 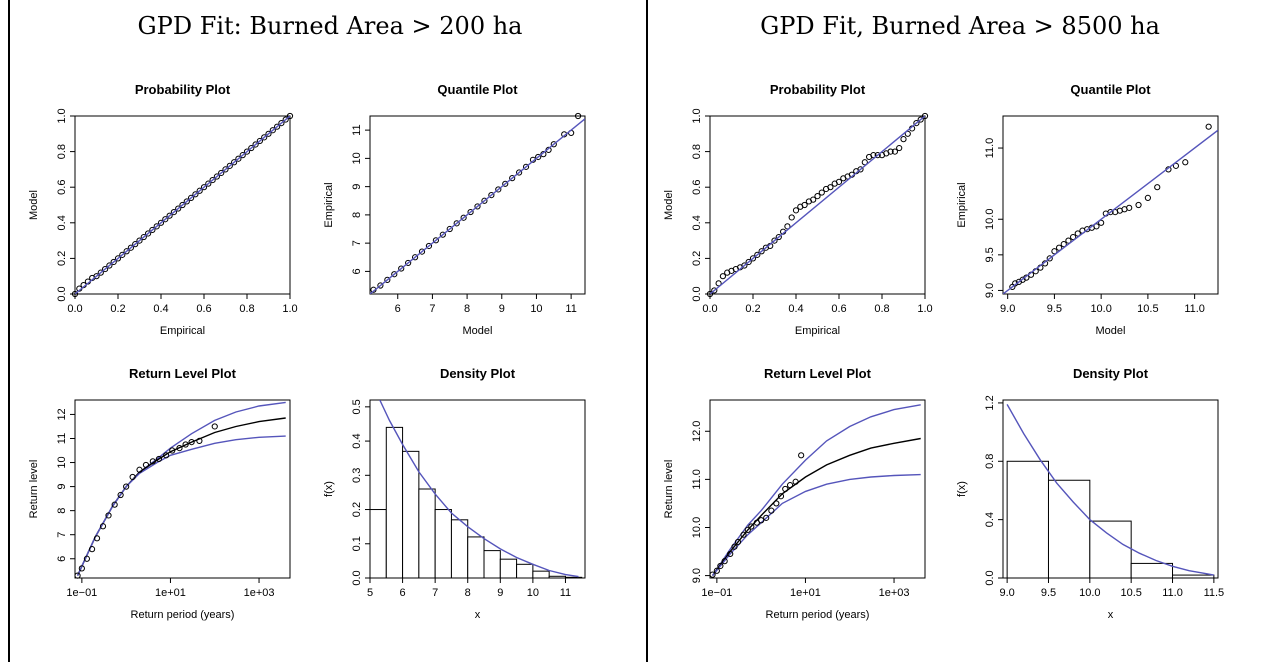 I want to click on x-tick-label: 9, so click(x=502, y=309).